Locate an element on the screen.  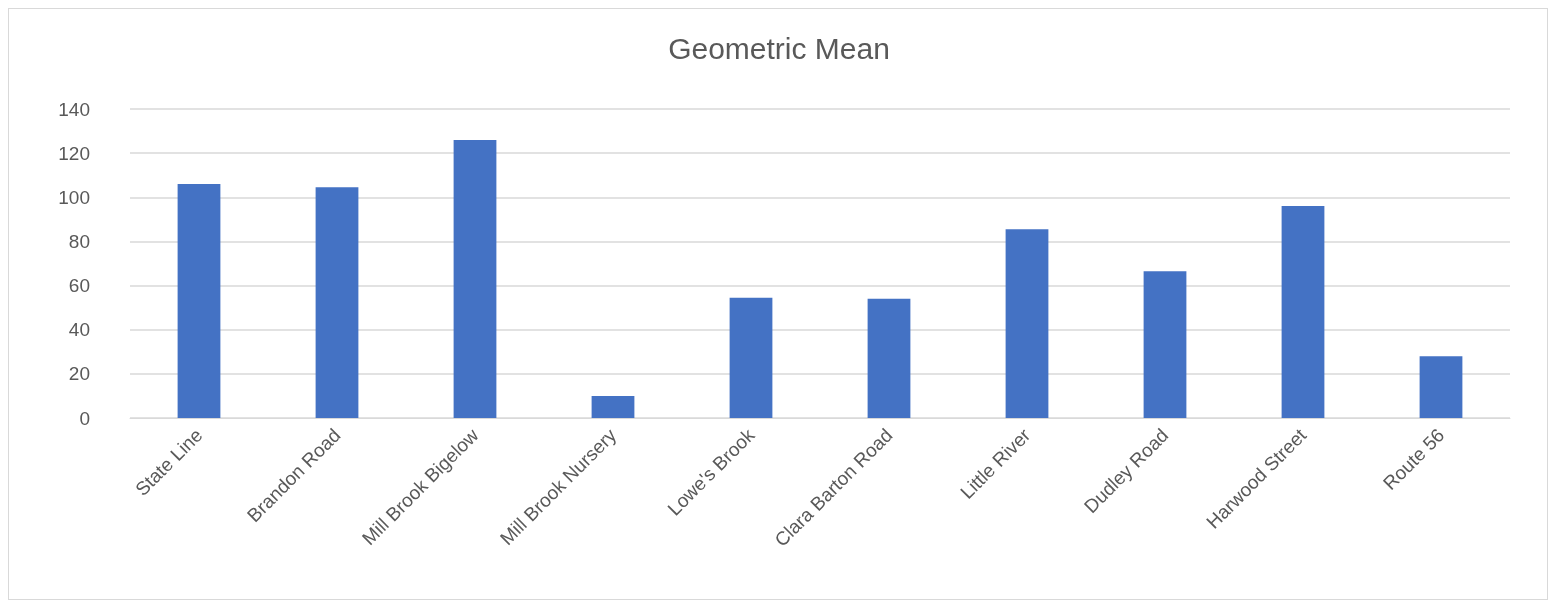
y-tick-label: 20 is located at coordinates (79, 374).